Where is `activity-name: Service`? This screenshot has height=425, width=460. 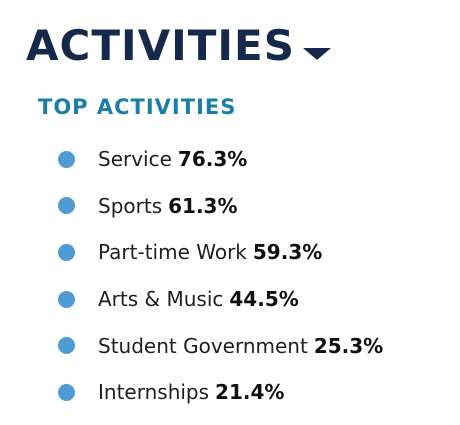 activity-name: Service is located at coordinates (135, 159).